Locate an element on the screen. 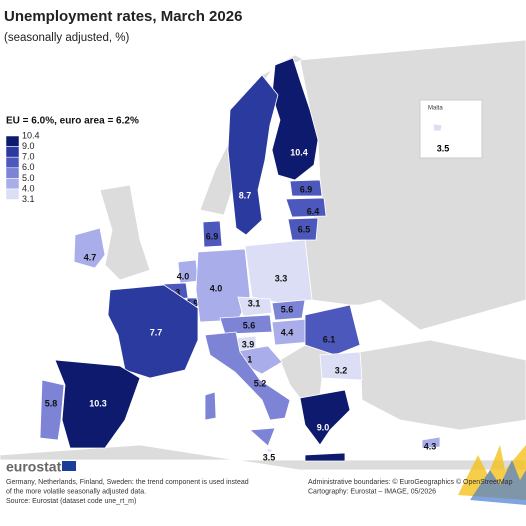 Image resolution: width=526 pixels, height=526 pixels. legend-label: 4.0 is located at coordinates (28, 188).